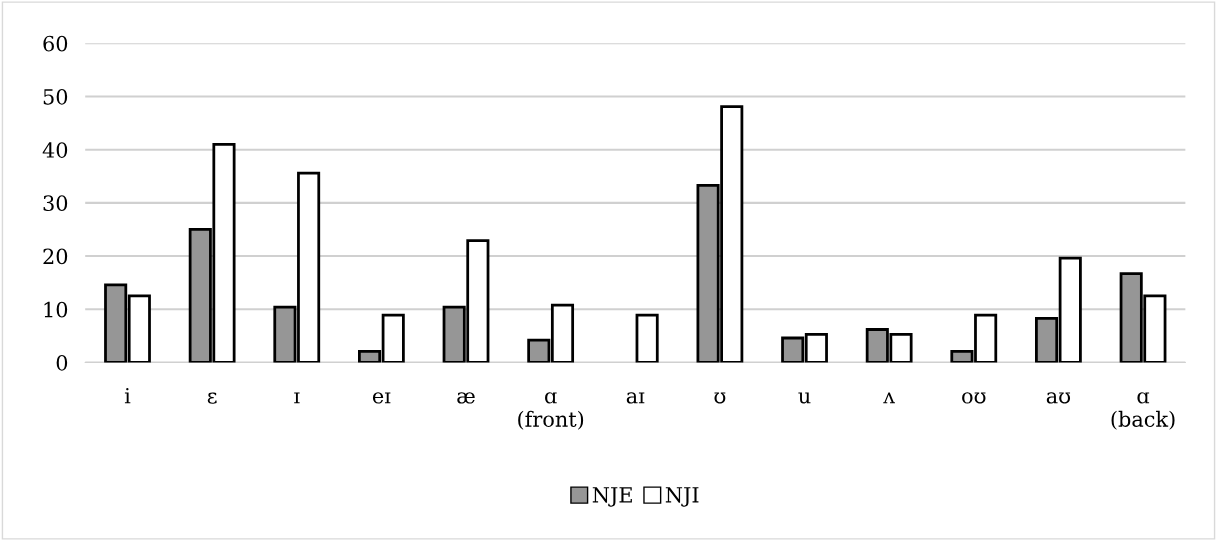 This screenshot has height=541, width=1217. What do you see at coordinates (647, 338) in the screenshot?
I see `bar` at bounding box center [647, 338].